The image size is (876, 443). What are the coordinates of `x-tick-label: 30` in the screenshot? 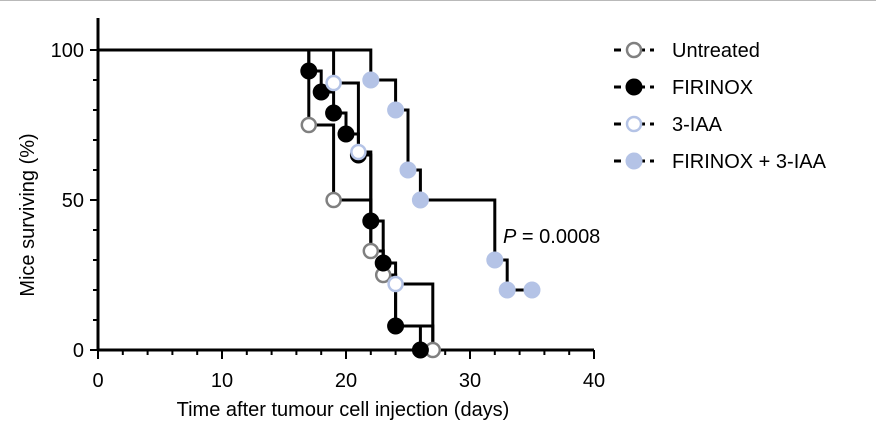 It's located at (470, 381).